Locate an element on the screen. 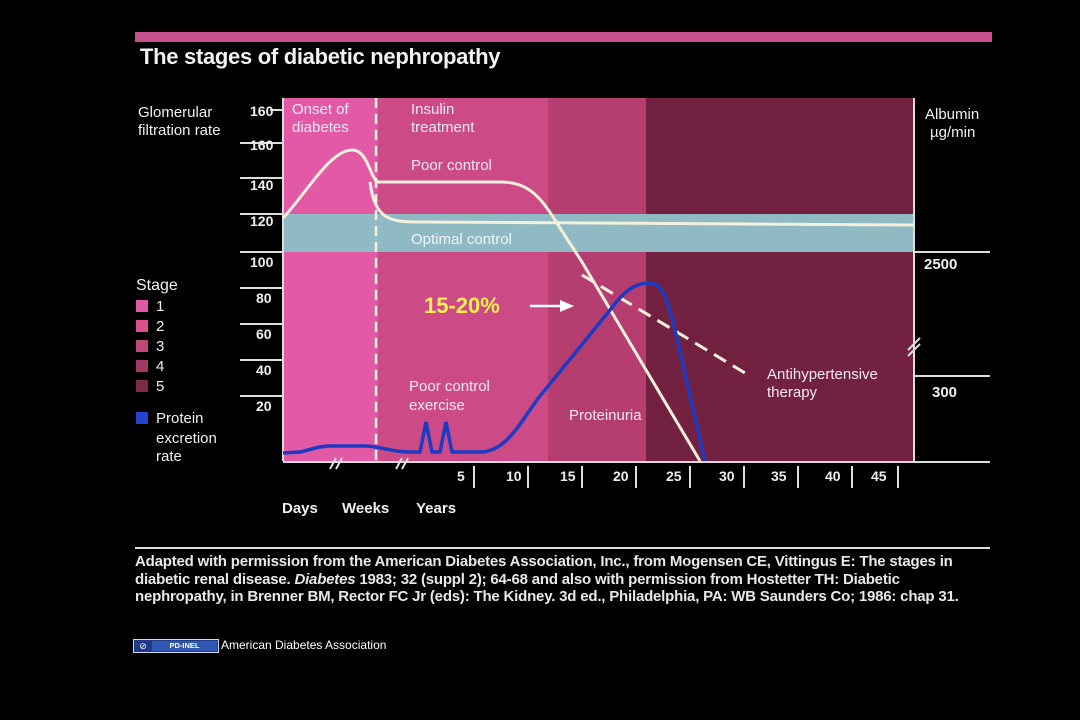 This screenshot has height=720, width=1080. right-axis-break-icon is located at coordinates (914, 347).